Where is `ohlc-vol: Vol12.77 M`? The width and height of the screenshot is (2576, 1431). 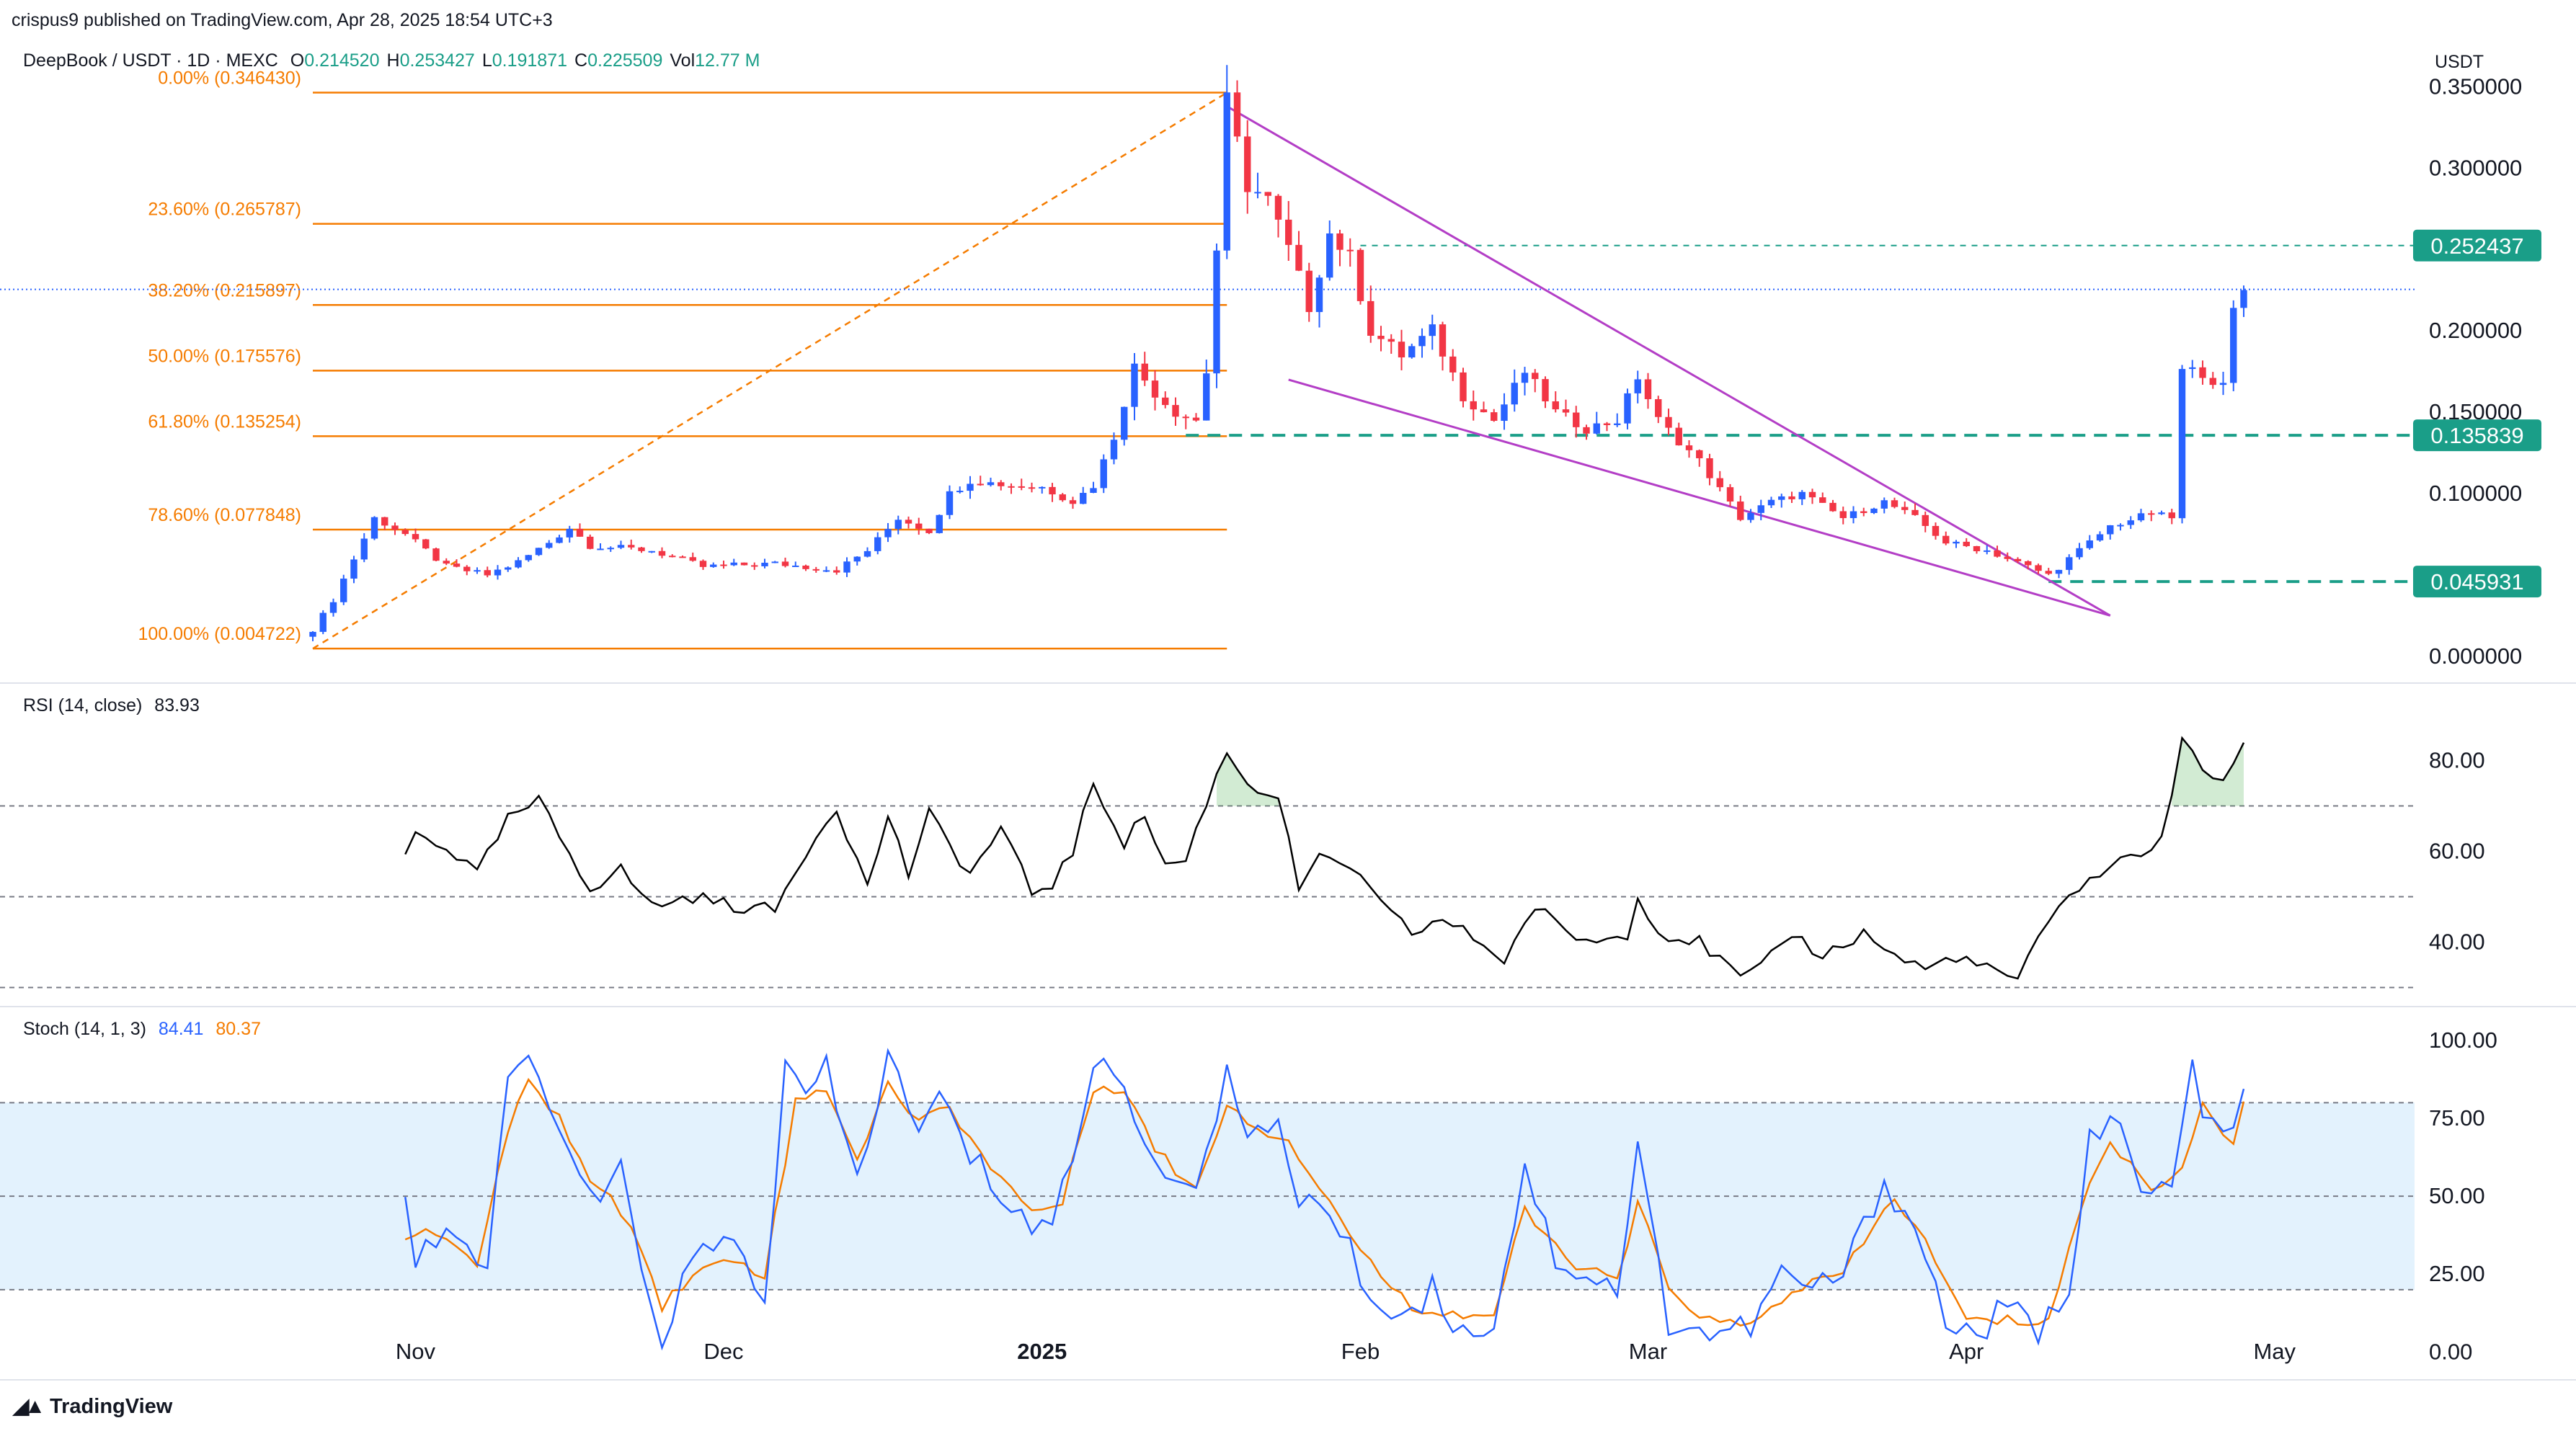 ohlc-vol: Vol12.77 M is located at coordinates (715, 60).